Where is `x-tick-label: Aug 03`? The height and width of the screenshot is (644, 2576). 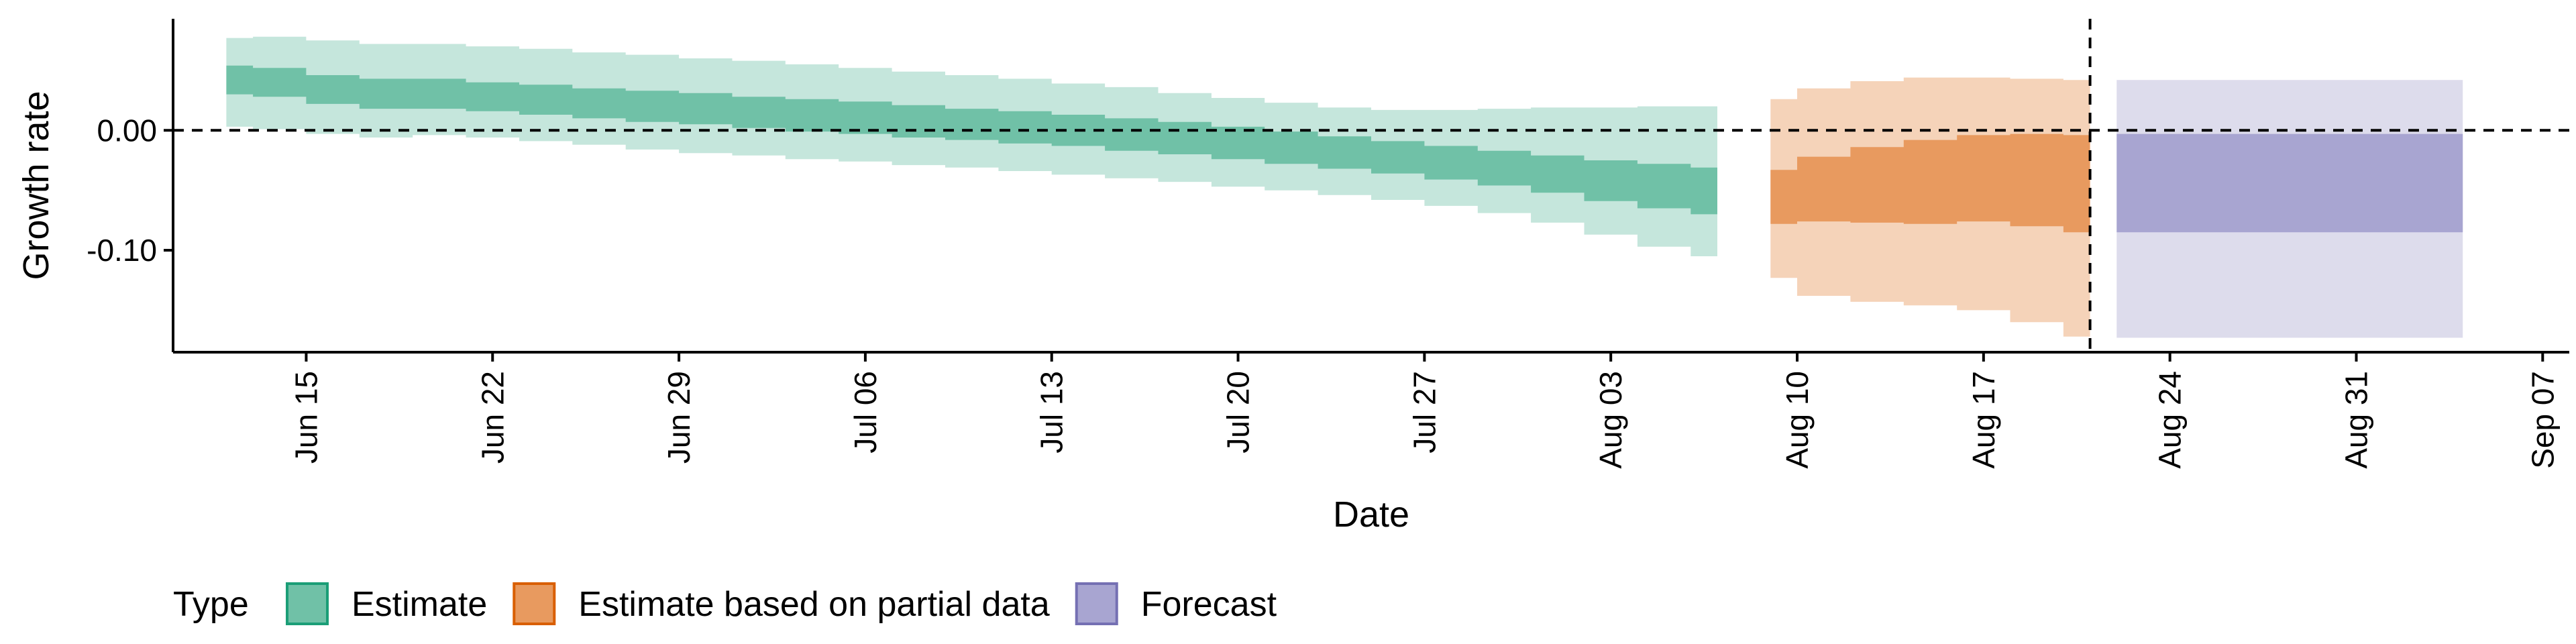
x-tick-label: Aug 03 is located at coordinates (1610, 420).